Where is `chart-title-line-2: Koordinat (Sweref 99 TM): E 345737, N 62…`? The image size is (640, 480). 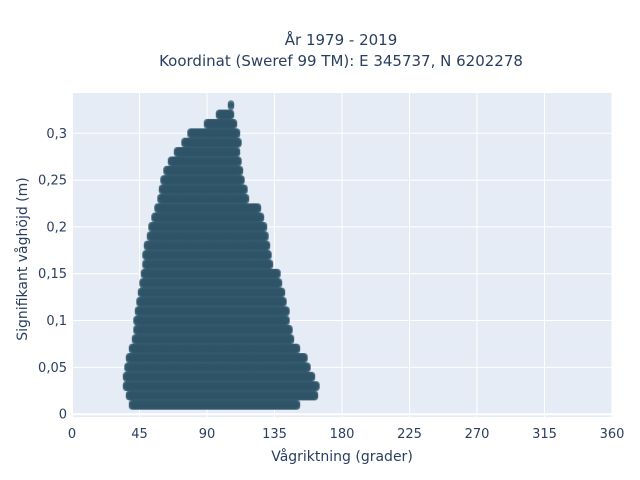
chart-title-line-2: Koordinat (Sweref 99 TM): E 345737, N 62… is located at coordinates (341, 61).